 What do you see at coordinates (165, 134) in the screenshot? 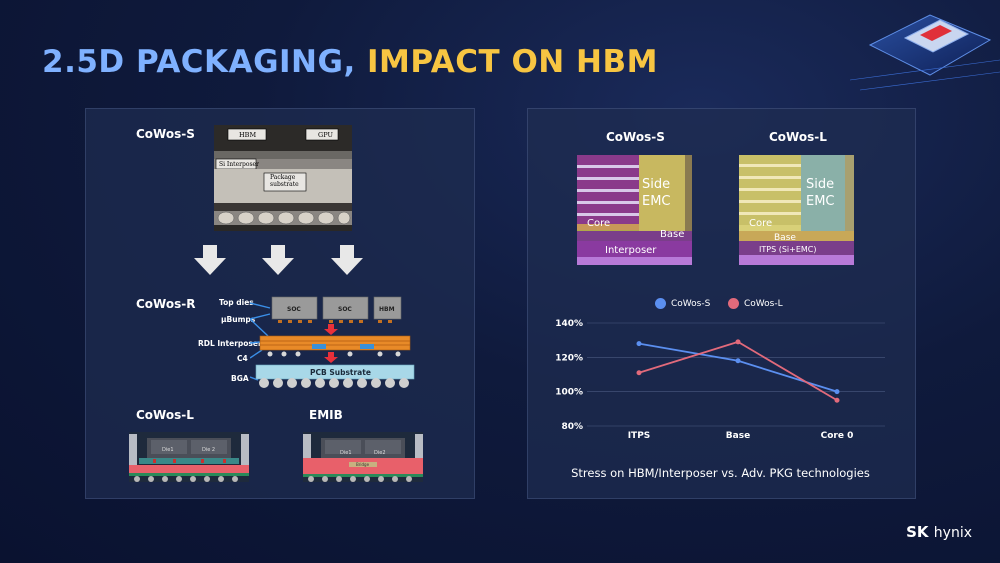
I see `cowos-s-label-left: CoWos-S` at bounding box center [165, 134].